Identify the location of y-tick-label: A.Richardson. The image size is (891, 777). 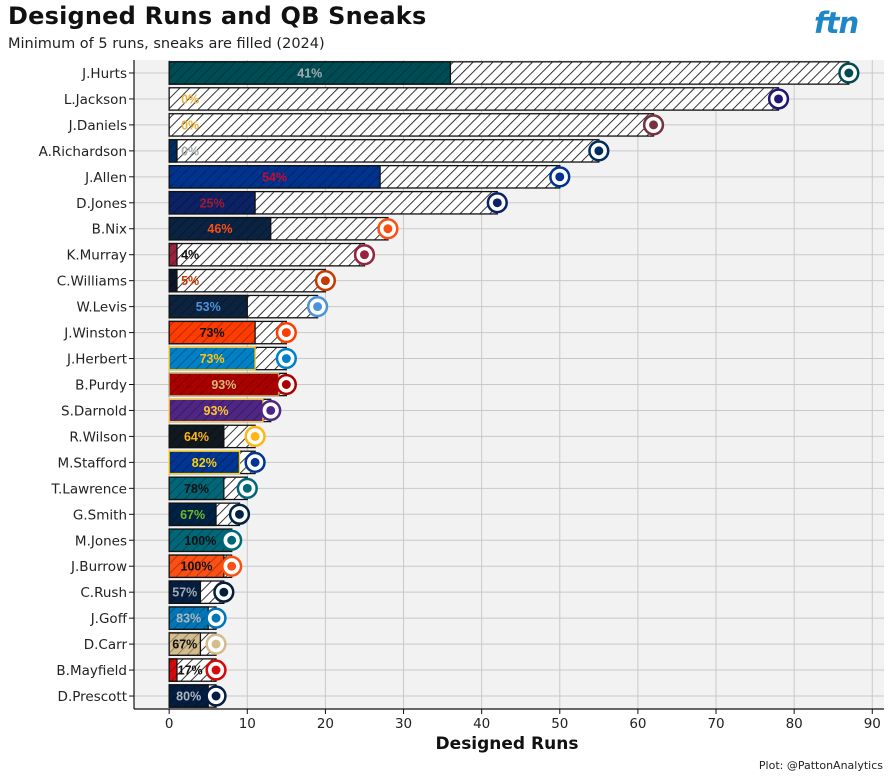
(83, 152).